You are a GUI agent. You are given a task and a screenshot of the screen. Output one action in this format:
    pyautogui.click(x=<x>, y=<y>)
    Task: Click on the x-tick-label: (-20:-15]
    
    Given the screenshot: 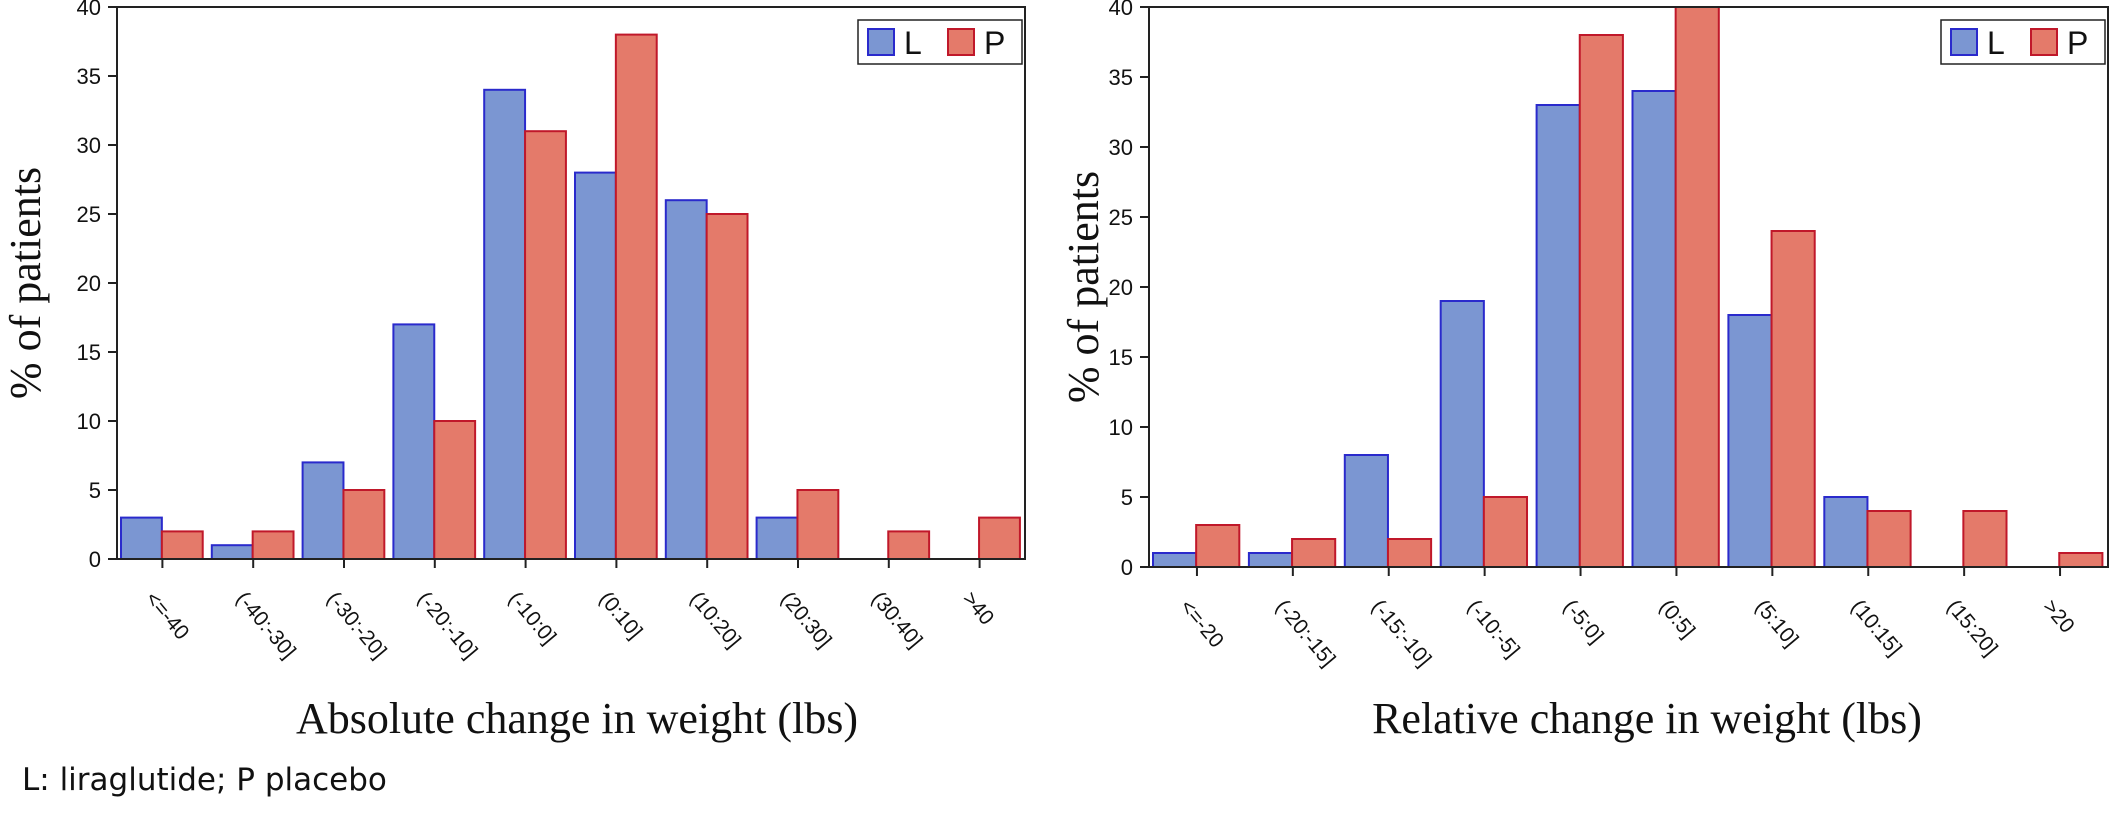 What is the action you would take?
    pyautogui.click(x=1305, y=633)
    